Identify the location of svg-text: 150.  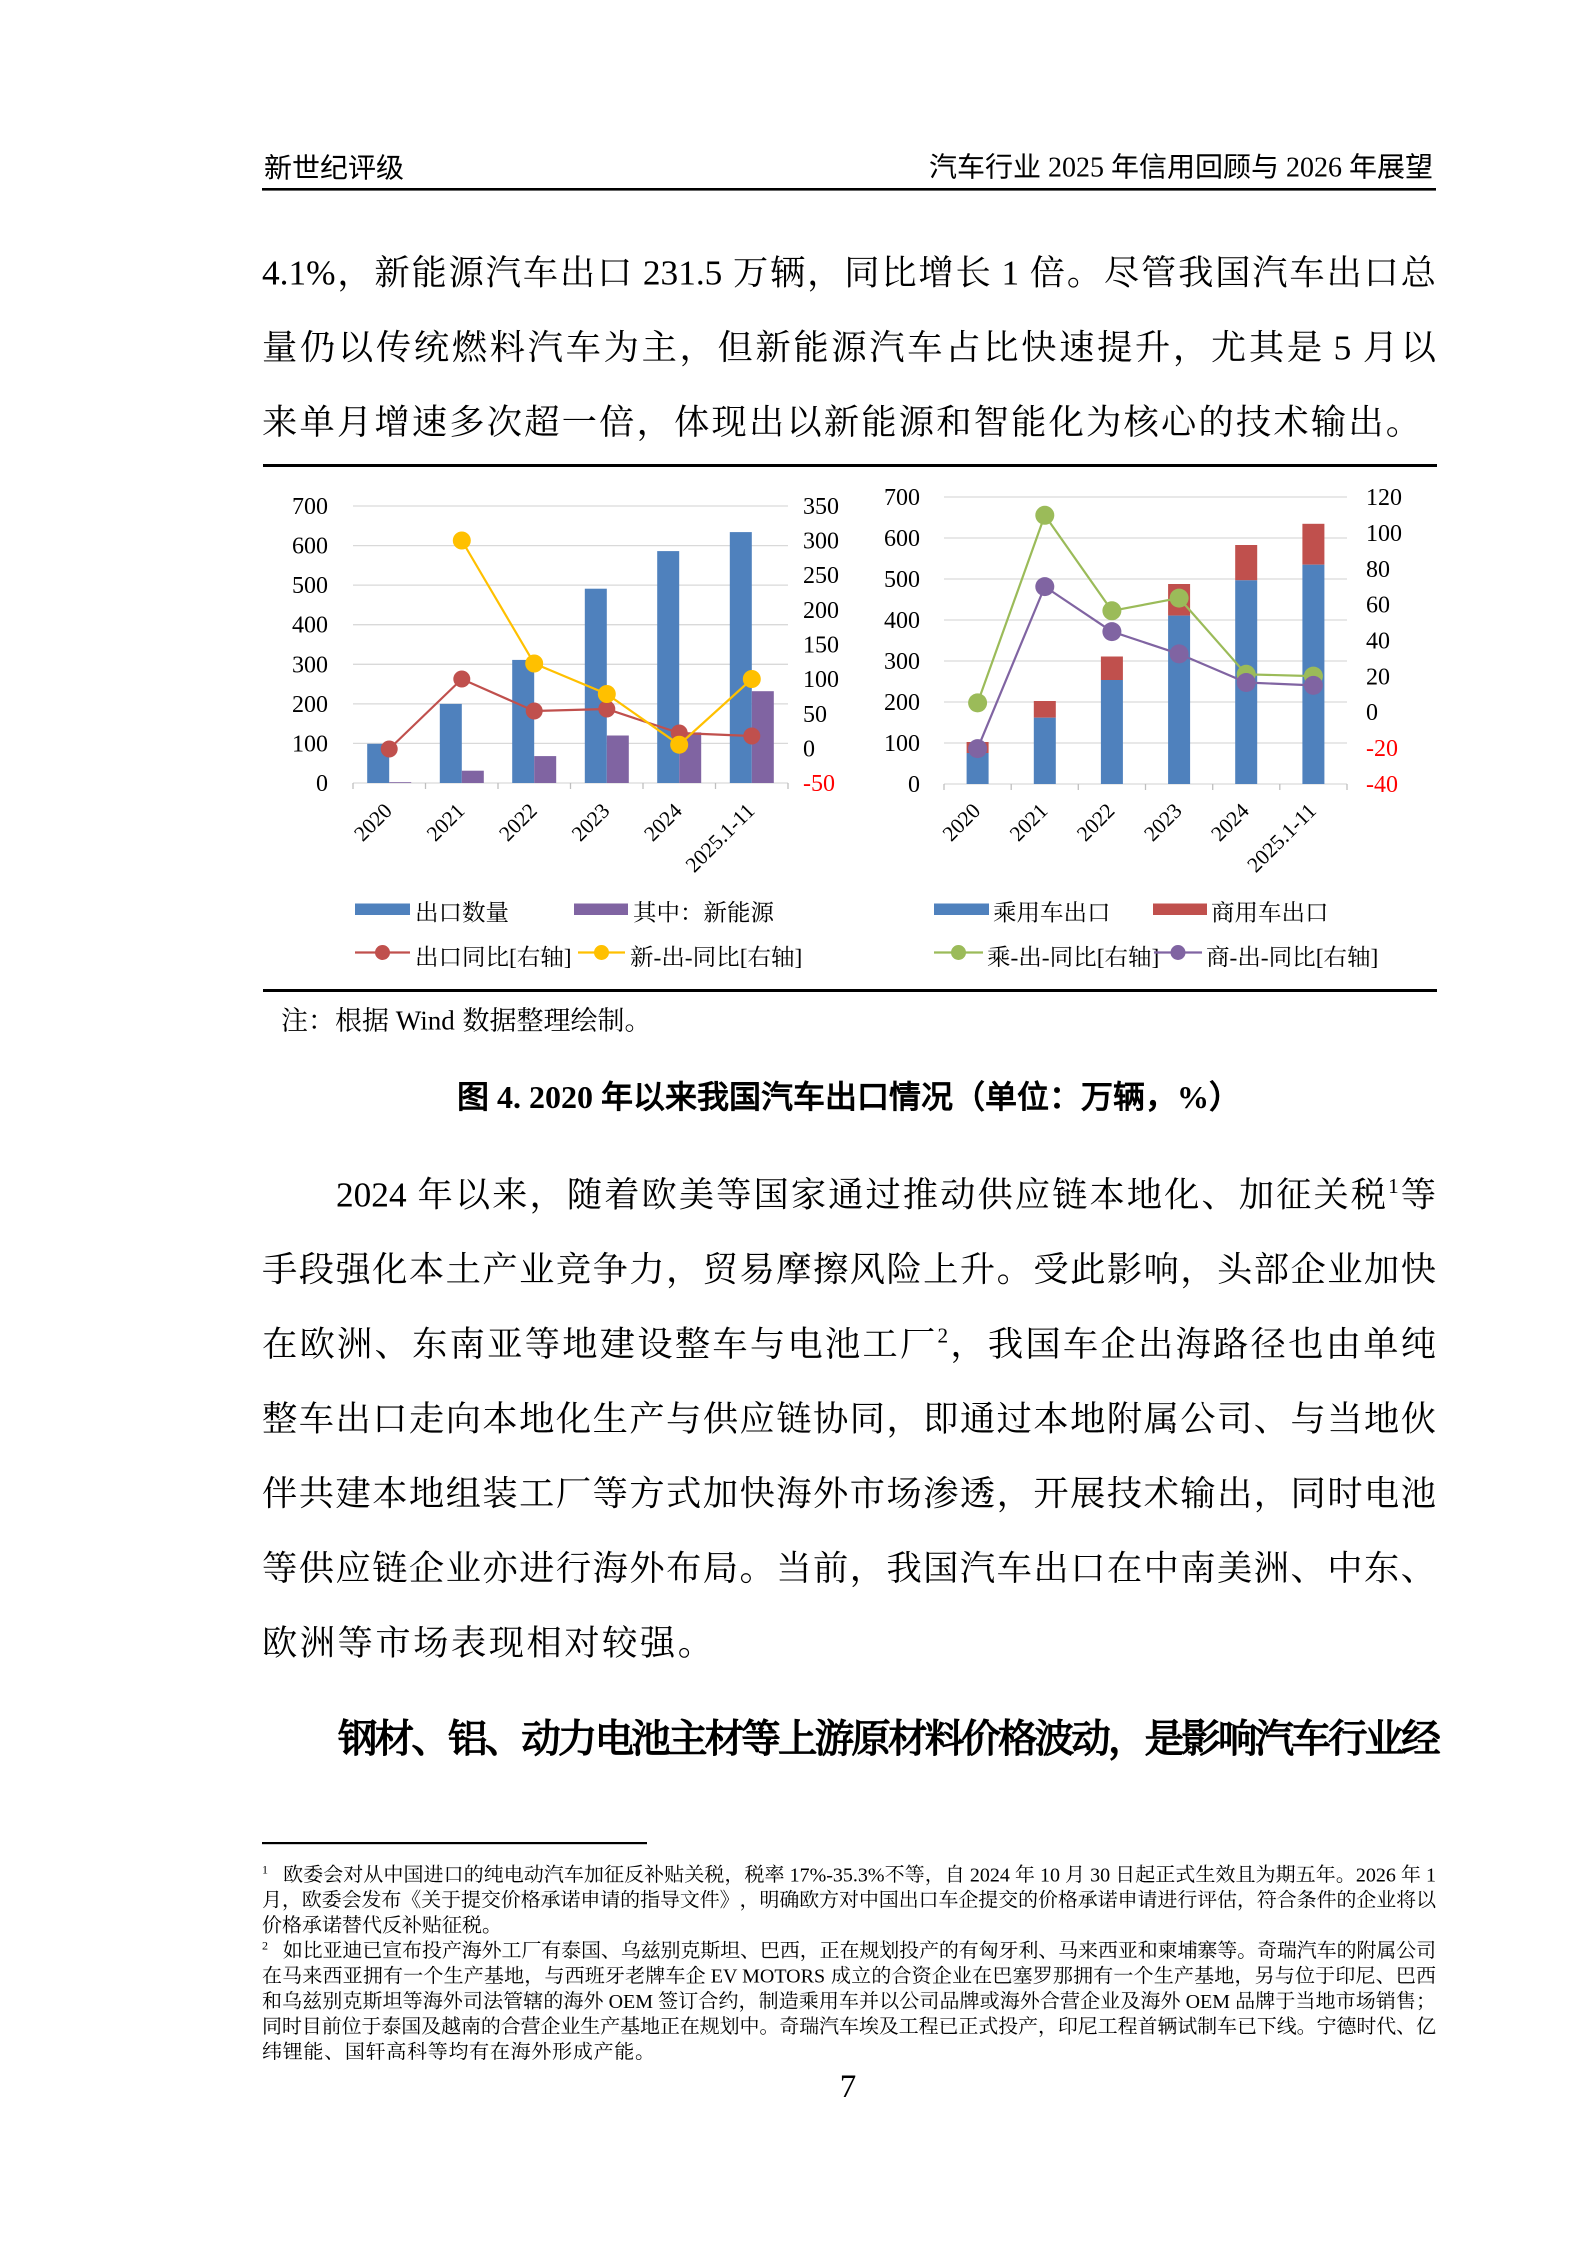
(821, 646).